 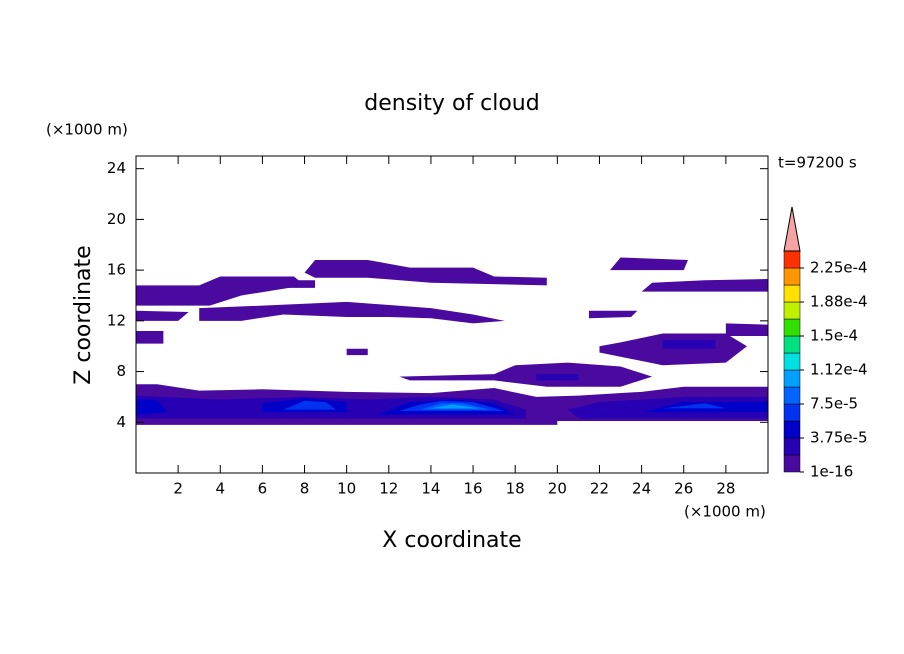 I want to click on x-unit: (×1000 m), so click(x=725, y=512).